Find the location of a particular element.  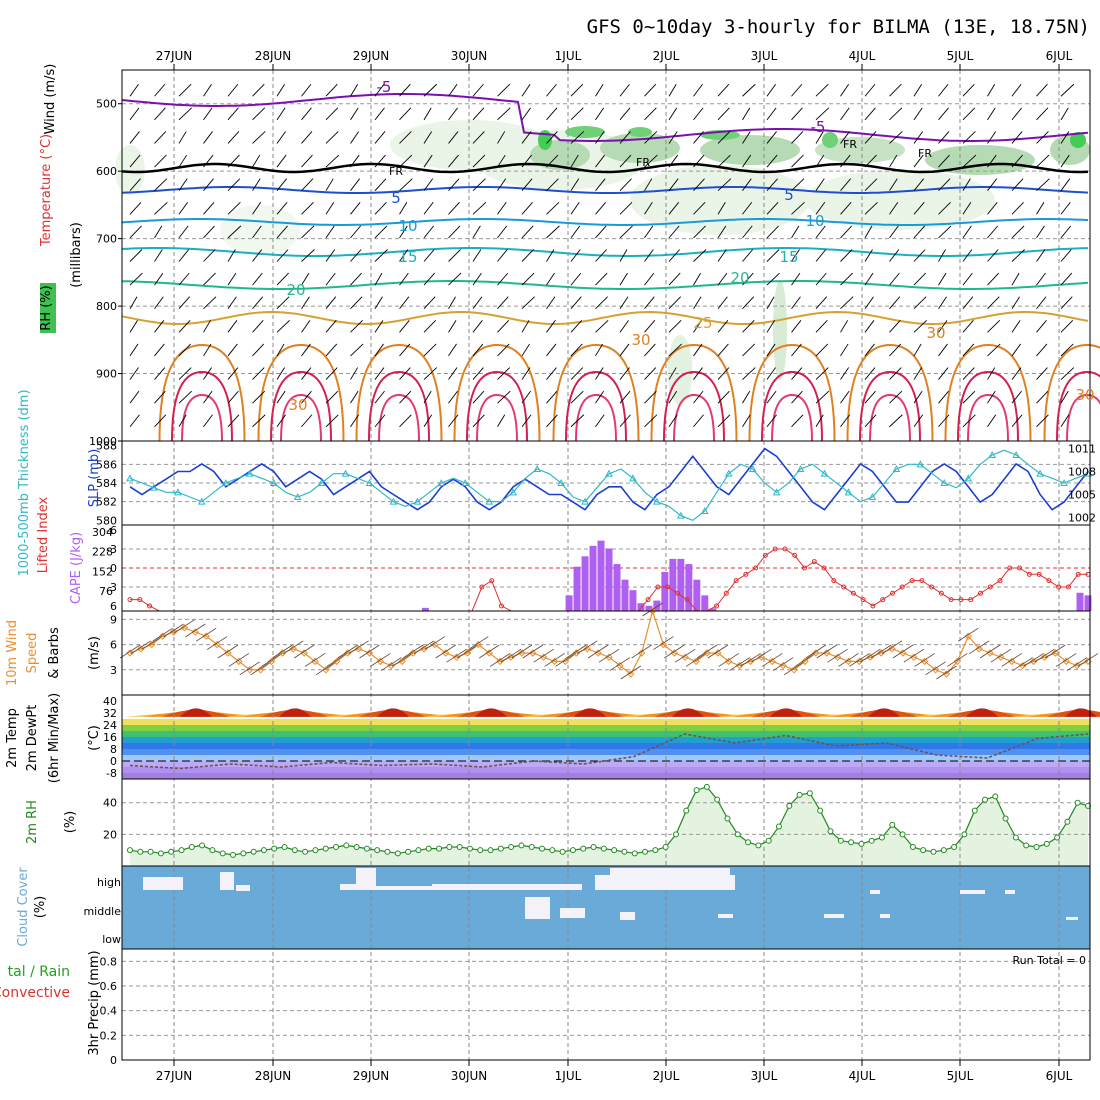

contour-label: 15 is located at coordinates (407, 257).